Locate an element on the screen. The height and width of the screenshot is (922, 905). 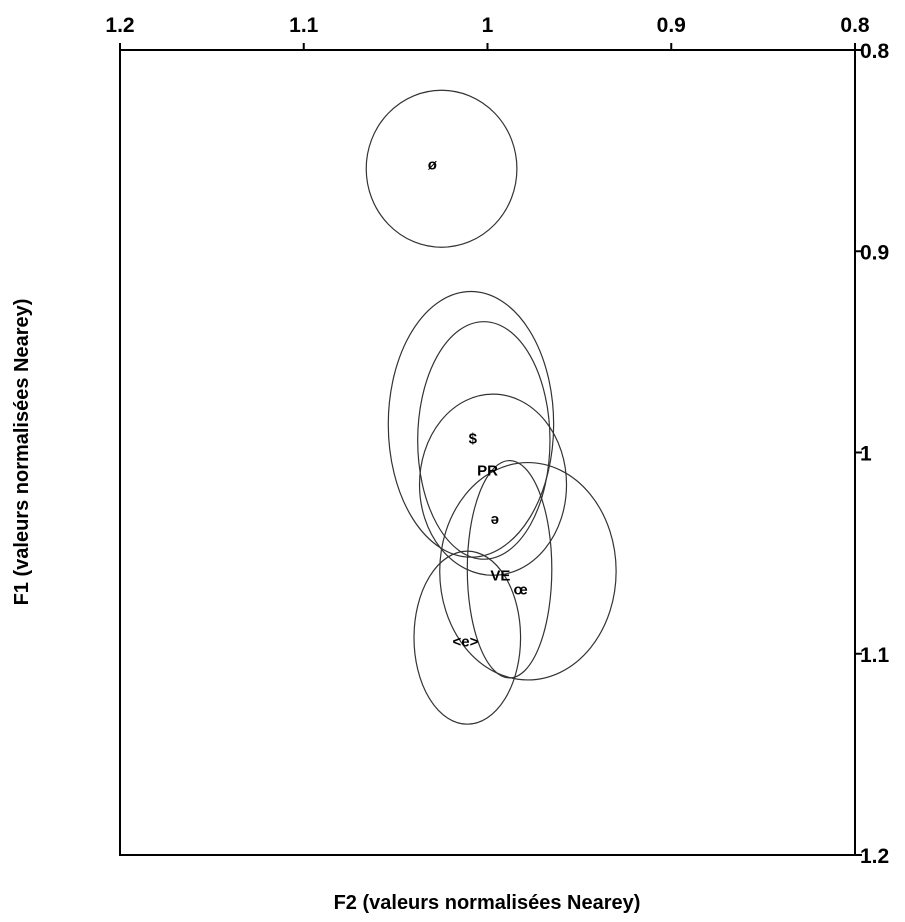
vowel-labels: ø $ PR ə VEœ <e> is located at coordinates (478, 404).